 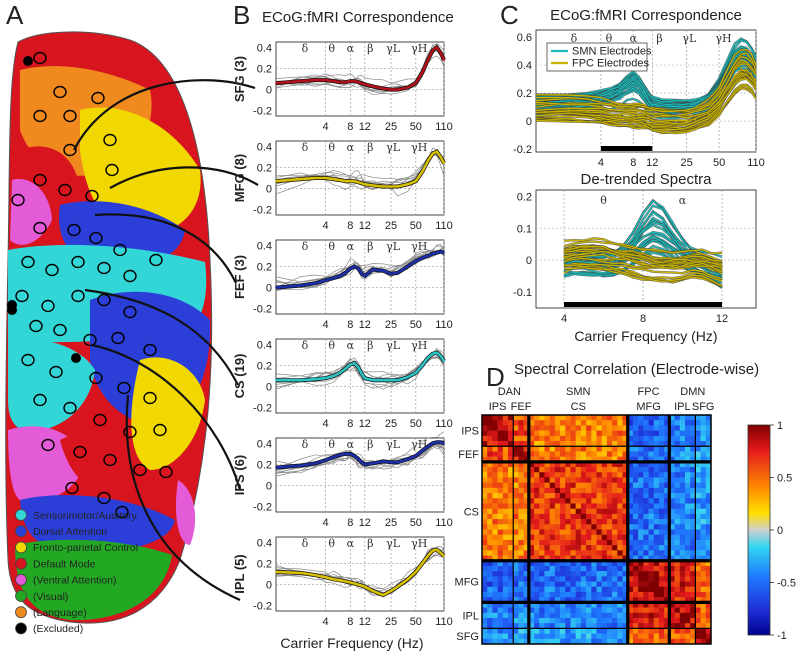 I want to click on colorbar-tick-label: 0.5, so click(x=784, y=479).